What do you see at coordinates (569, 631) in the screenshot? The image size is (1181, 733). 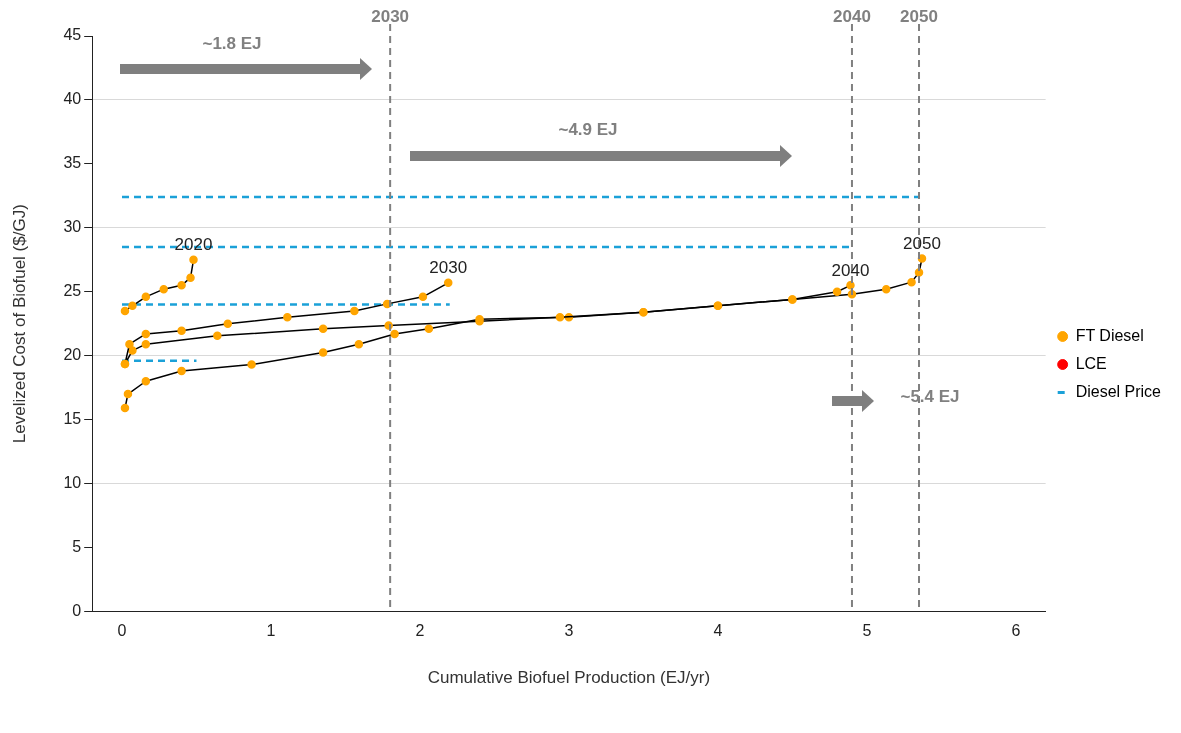 I see `x-tick-label: 3` at bounding box center [569, 631].